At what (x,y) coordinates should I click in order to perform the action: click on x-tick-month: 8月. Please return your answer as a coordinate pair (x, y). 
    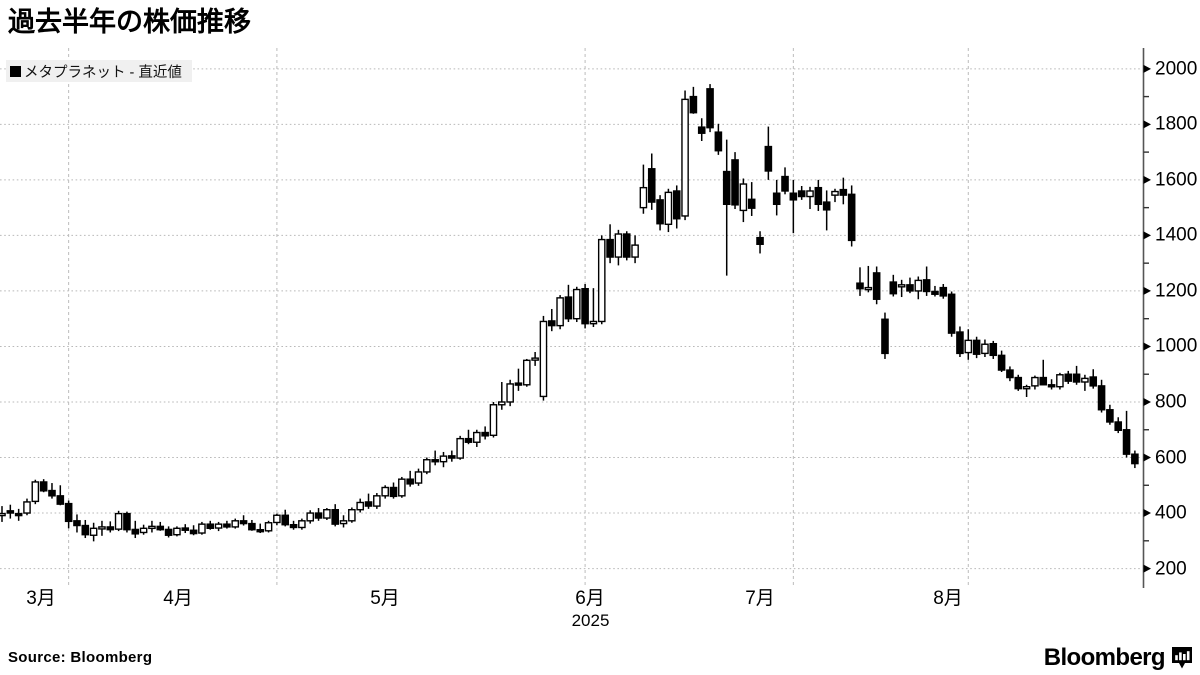
    Looking at the image, I should click on (948, 598).